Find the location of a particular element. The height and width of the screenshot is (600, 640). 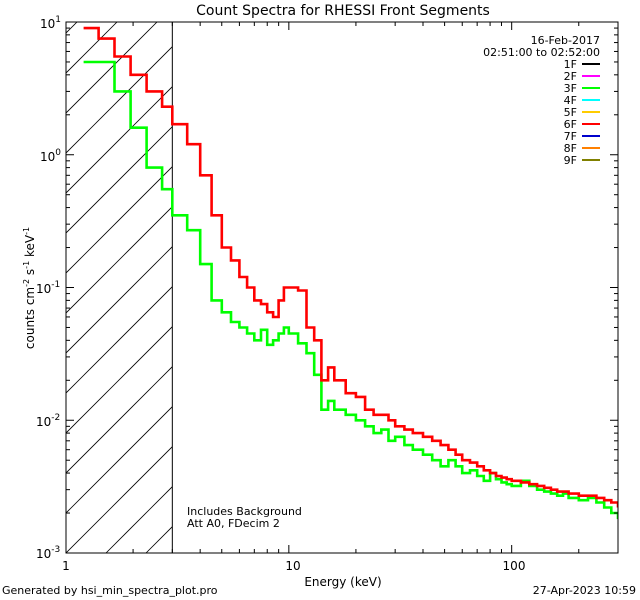

chart-title: Count Spectra for RHESSI Front Segments is located at coordinates (343, 11).